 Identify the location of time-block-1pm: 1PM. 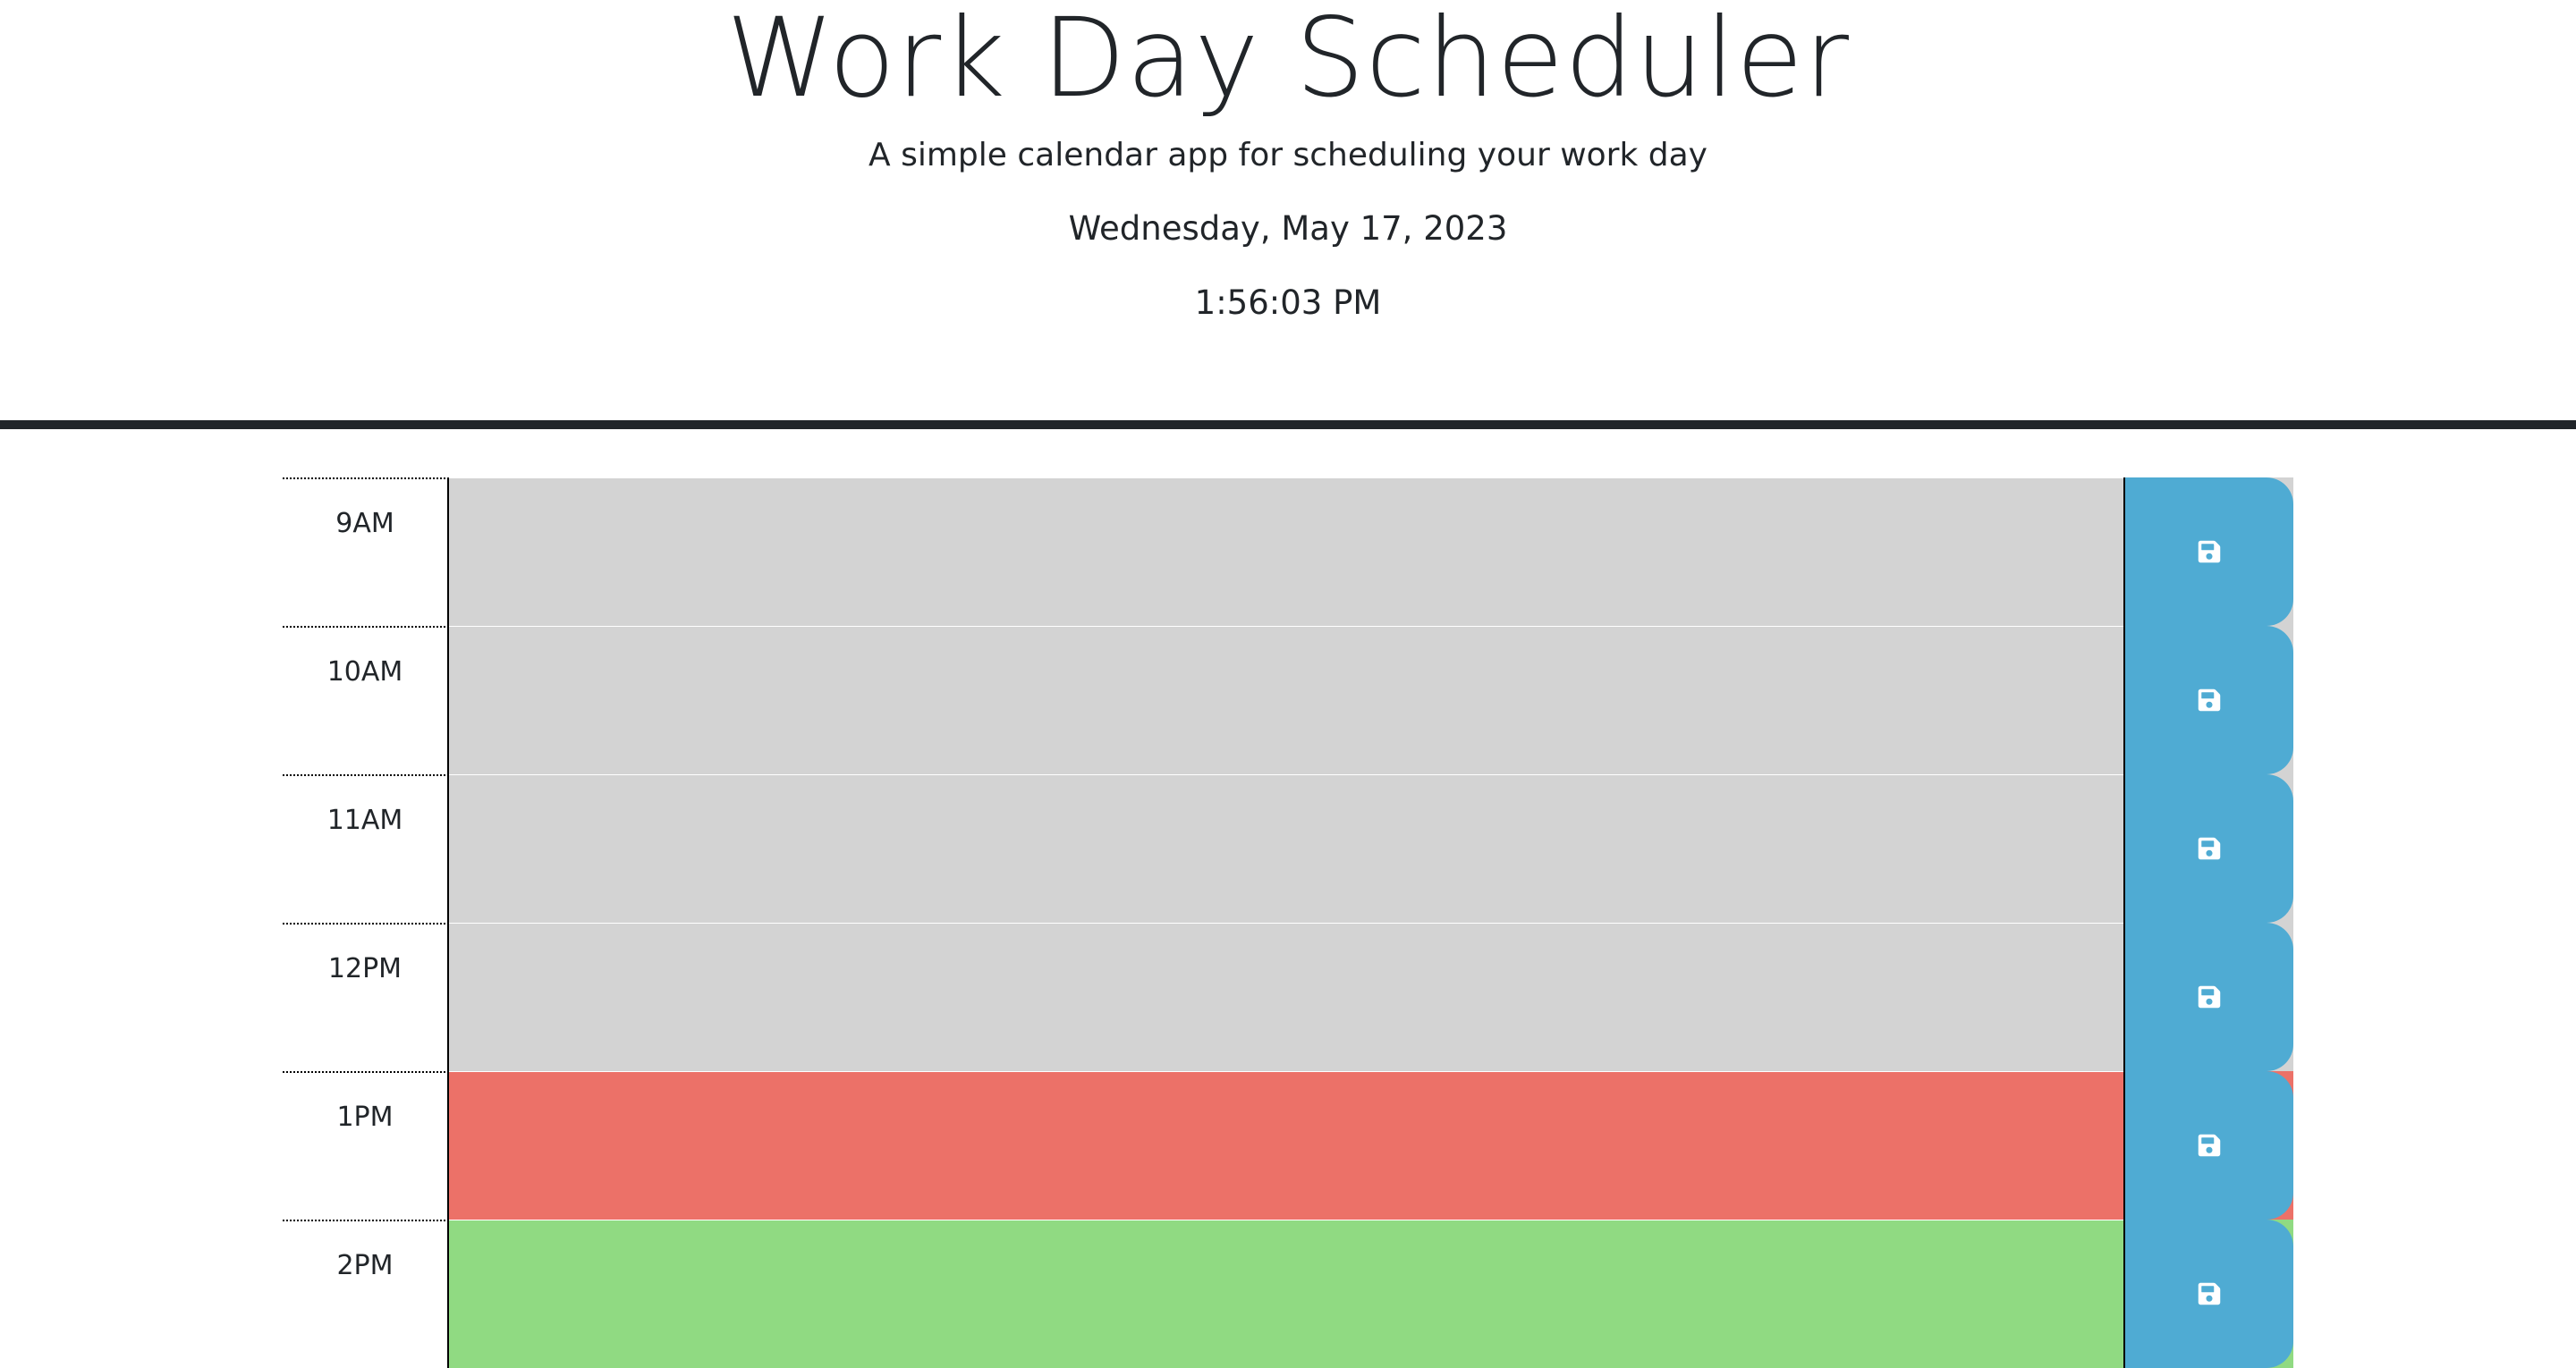
(1288, 1146).